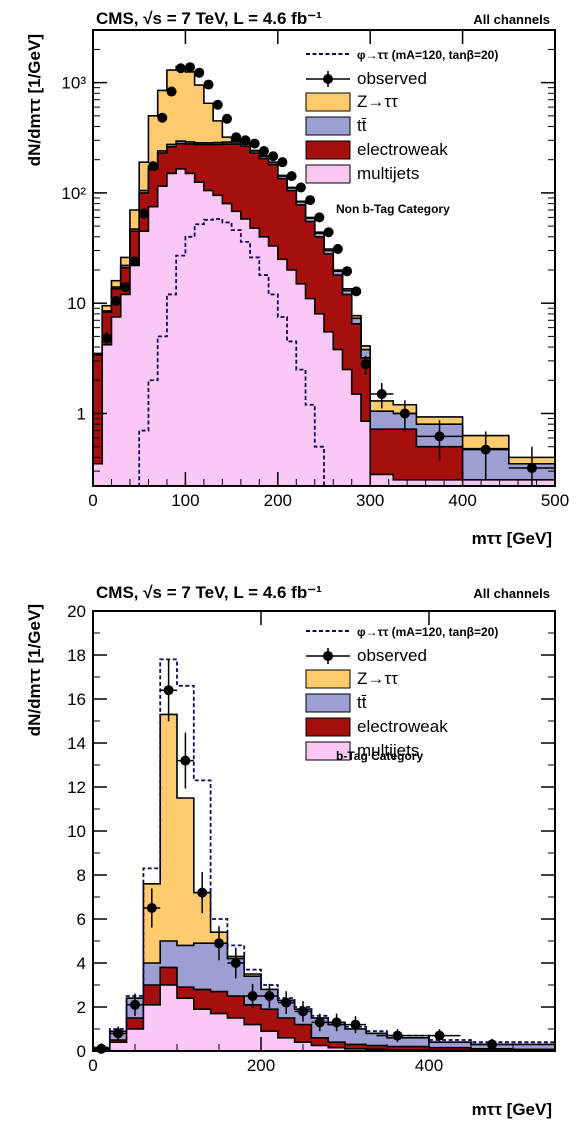 The height and width of the screenshot is (1121, 582). What do you see at coordinates (427, 55) in the screenshot?
I see `panel1-legend-signal-label: φ→ττ (mA=120, tanβ=20)` at bounding box center [427, 55].